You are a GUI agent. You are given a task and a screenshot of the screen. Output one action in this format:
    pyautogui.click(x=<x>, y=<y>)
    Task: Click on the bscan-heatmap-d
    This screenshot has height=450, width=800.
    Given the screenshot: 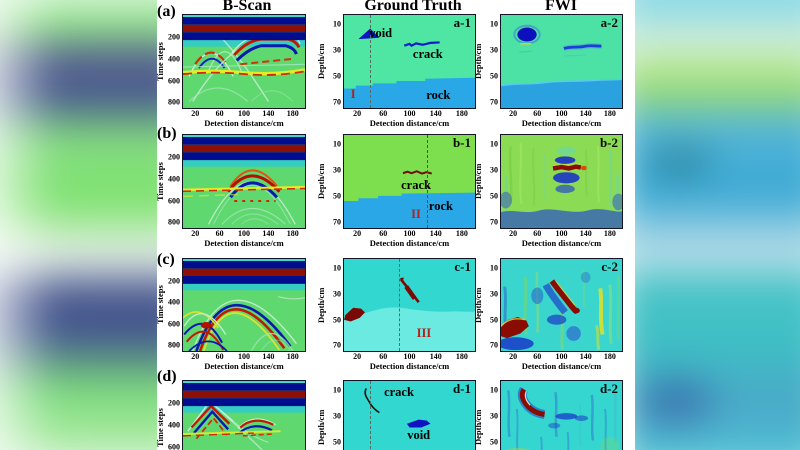 What is the action you would take?
    pyautogui.click(x=244, y=415)
    